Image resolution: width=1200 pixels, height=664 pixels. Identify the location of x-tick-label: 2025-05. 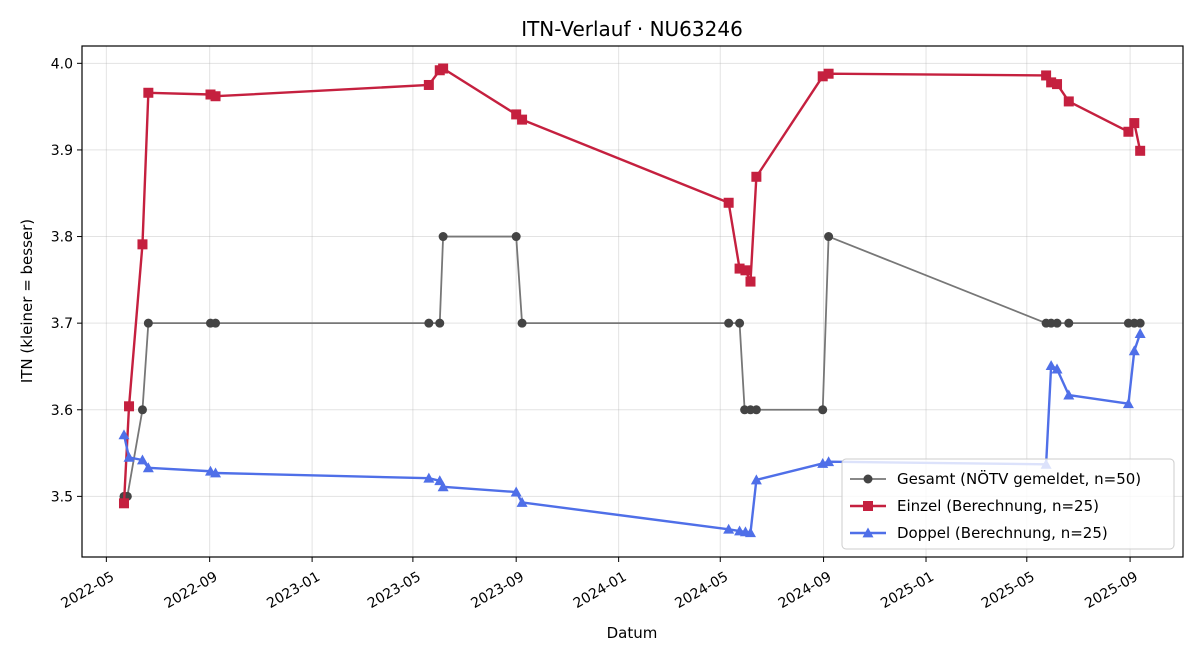
(1008, 590).